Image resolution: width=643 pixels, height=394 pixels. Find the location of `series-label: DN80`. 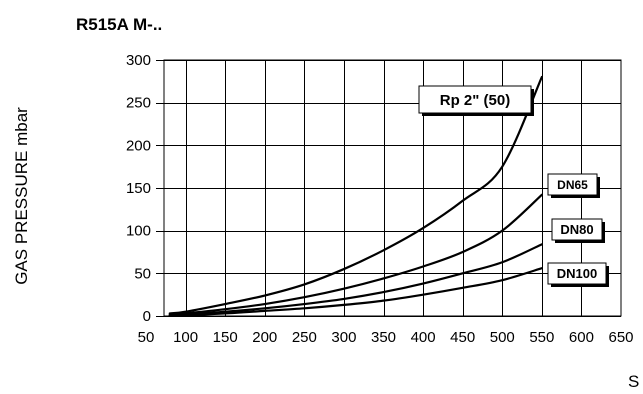

series-label: DN80 is located at coordinates (576, 229).